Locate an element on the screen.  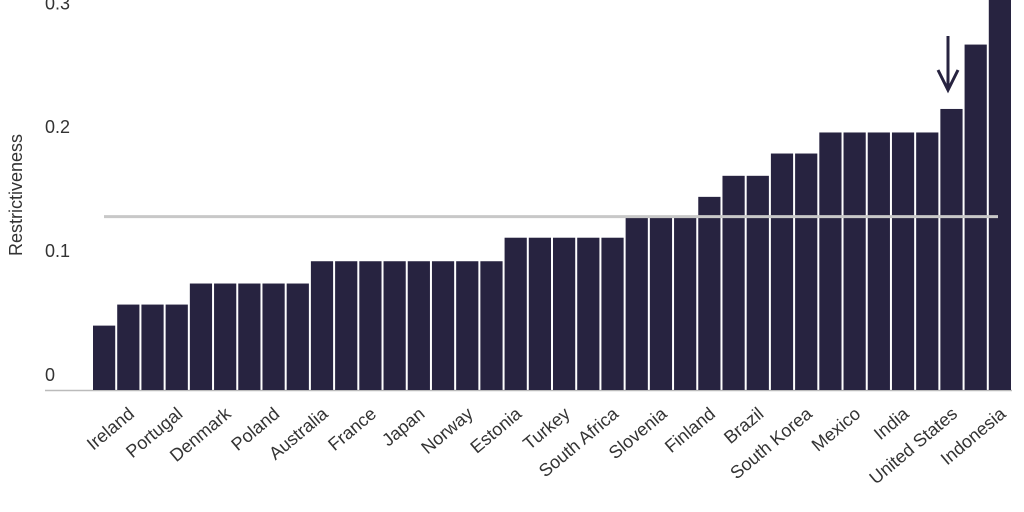
x-tick-label: Norway is located at coordinates (447, 430).